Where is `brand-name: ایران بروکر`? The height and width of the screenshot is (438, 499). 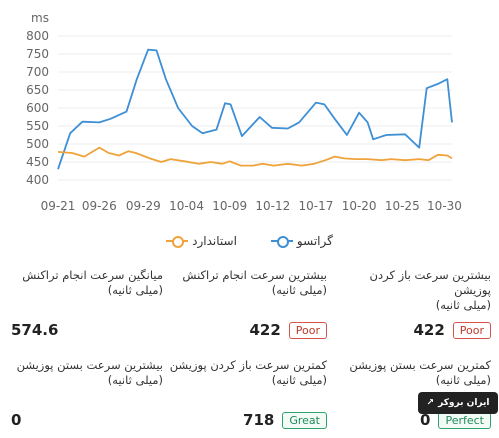
brand-name: ایران بروکر is located at coordinates (464, 403).